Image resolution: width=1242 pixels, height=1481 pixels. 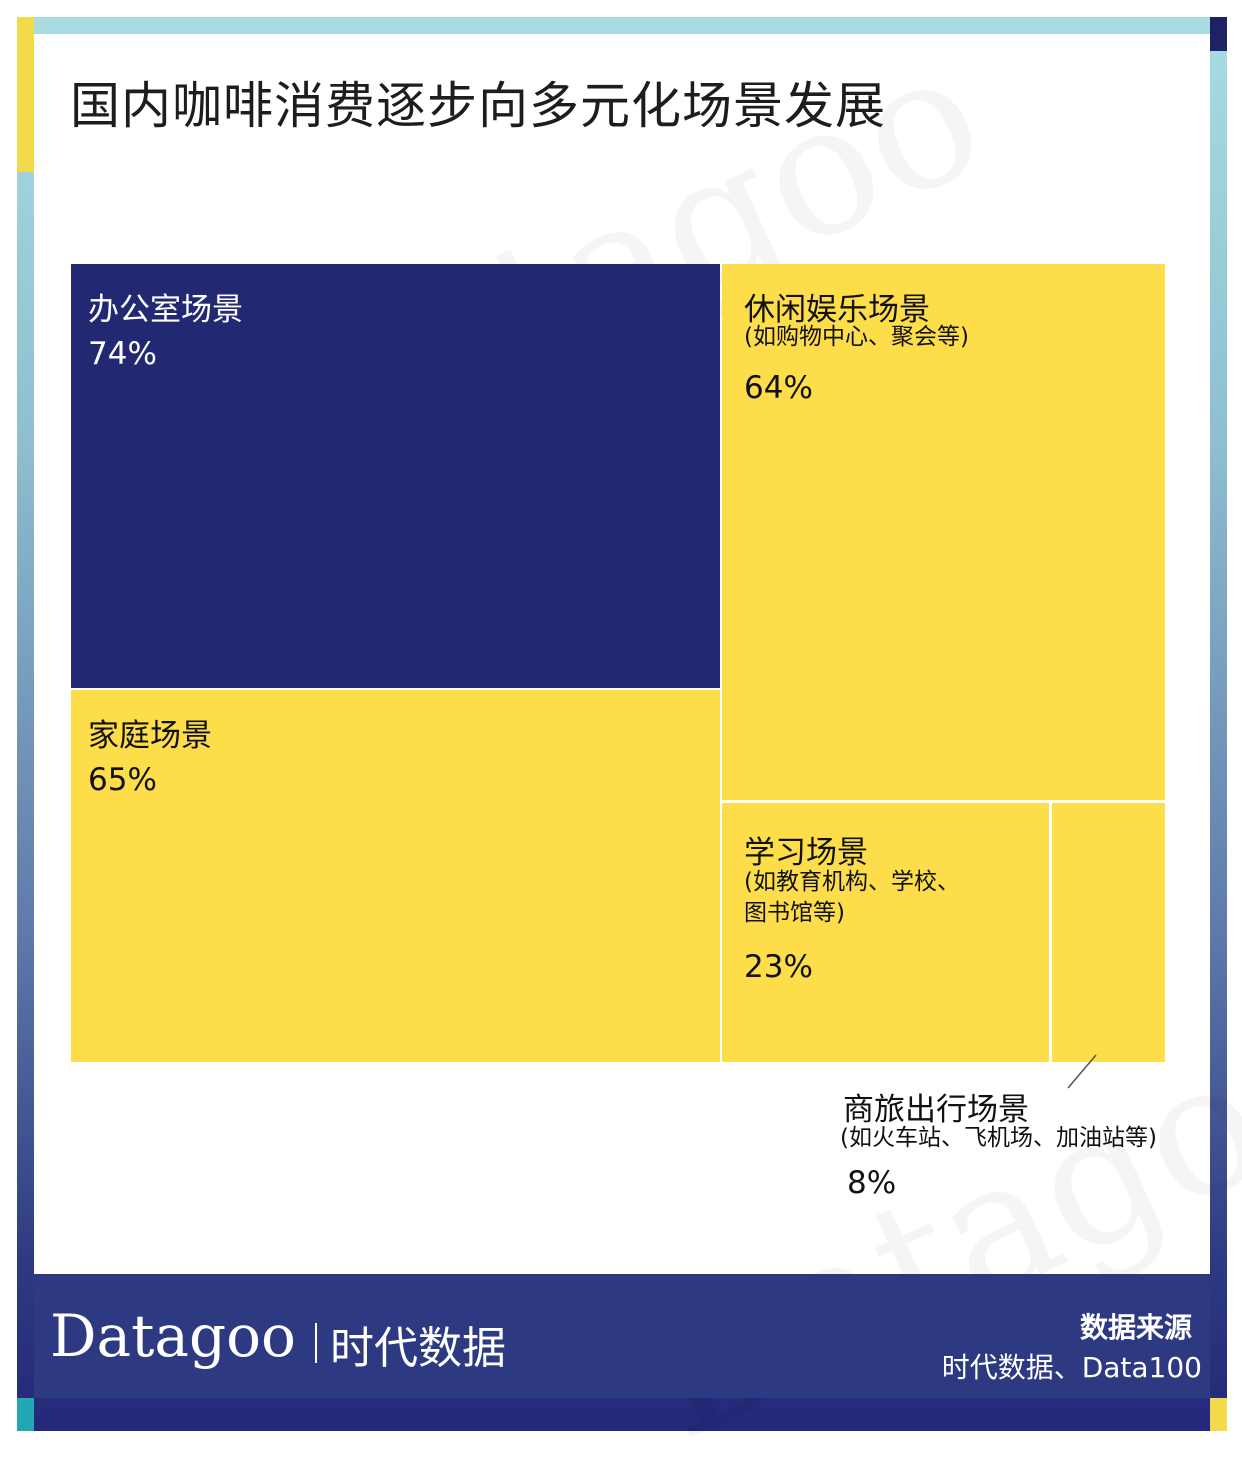 I want to click on treemap-cell-leisure: 休闲娱乐场景 (如购物中心、聚会等) 64%, so click(x=943, y=532).